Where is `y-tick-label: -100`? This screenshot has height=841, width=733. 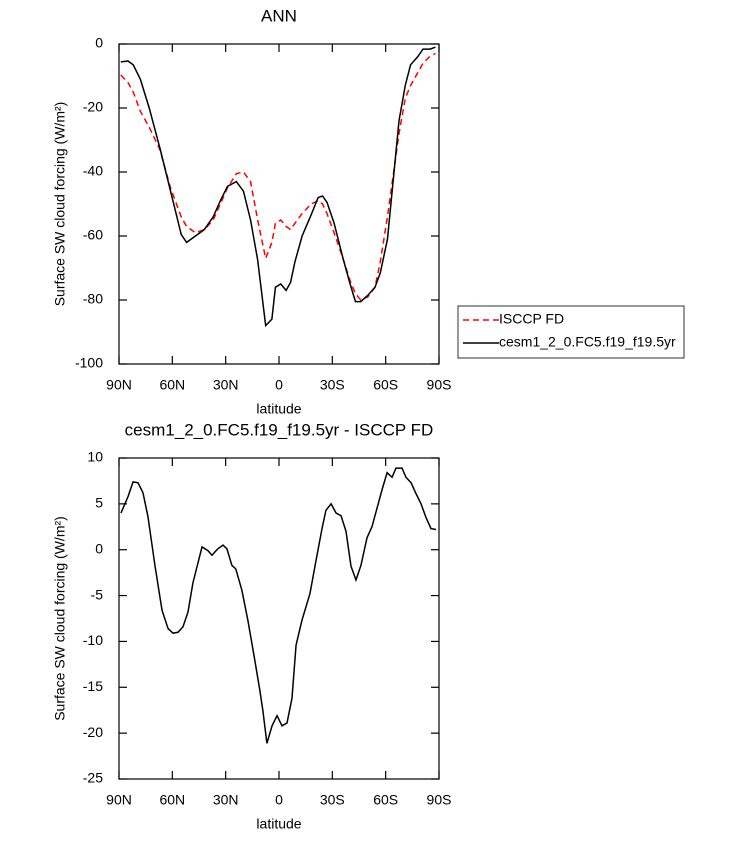
y-tick-label: -100 is located at coordinates (89, 363).